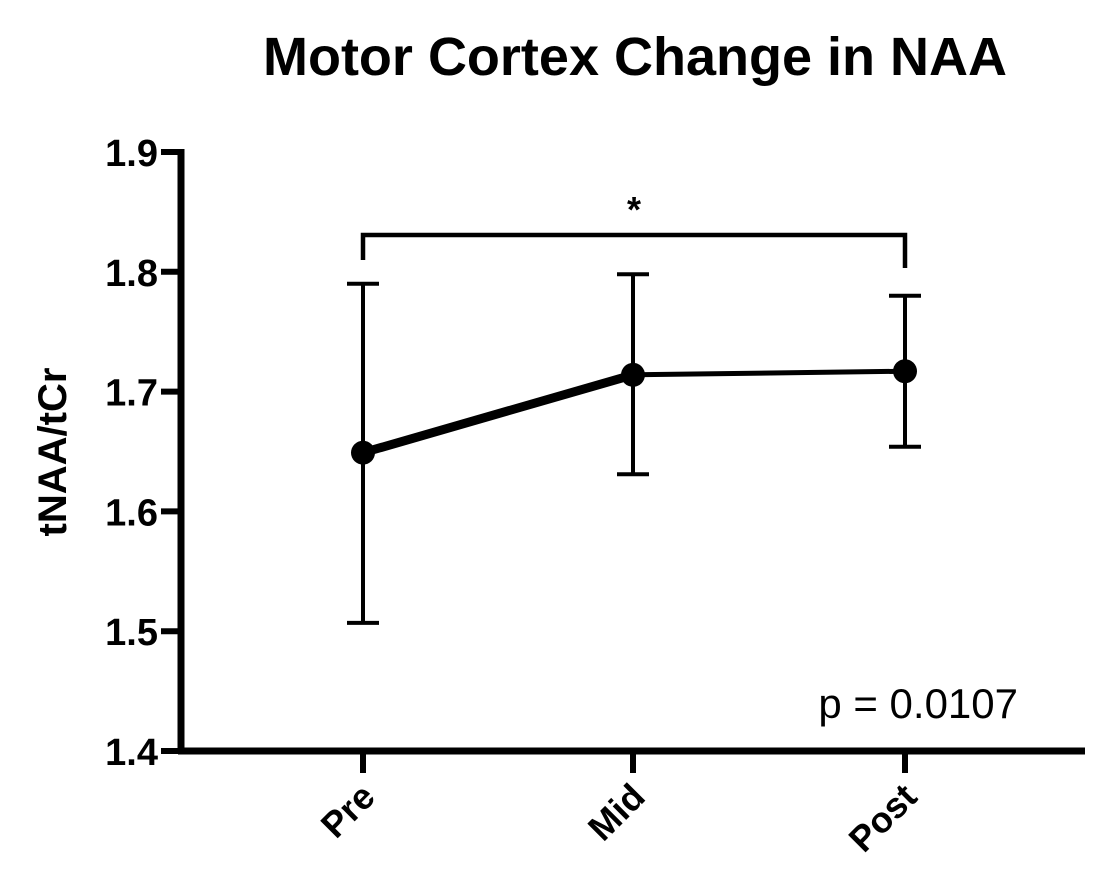  What do you see at coordinates (131, 394) in the screenshot?
I see `y-tick-label: 1.7` at bounding box center [131, 394].